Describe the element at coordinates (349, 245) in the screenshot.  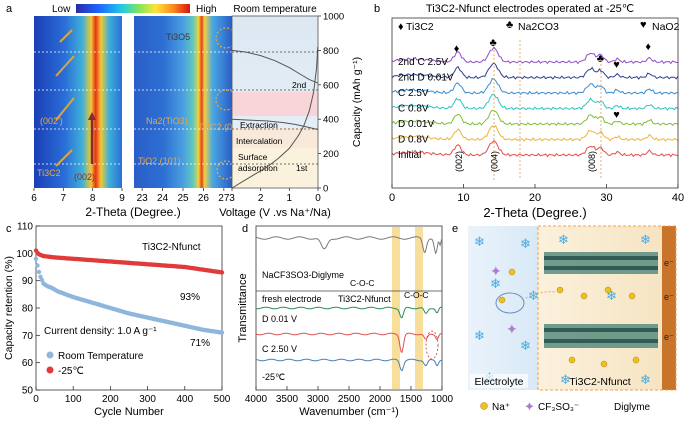
I see `panel-d-series-line` at that location.